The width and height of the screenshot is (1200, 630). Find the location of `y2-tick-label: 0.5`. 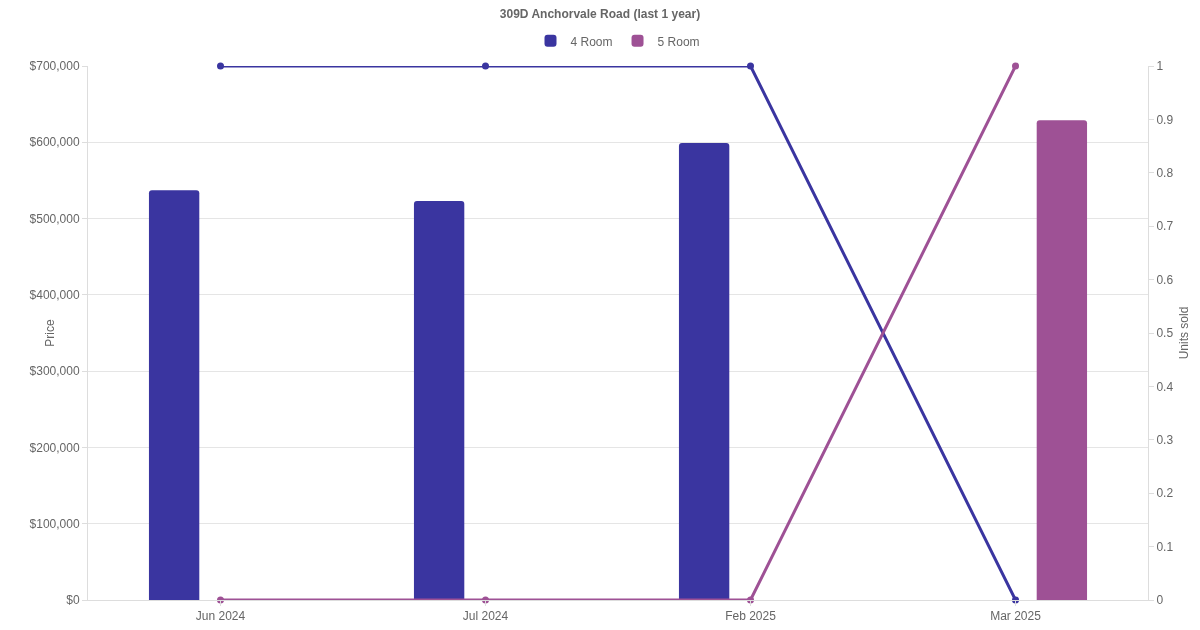

y2-tick-label: 0.5 is located at coordinates (1165, 333).